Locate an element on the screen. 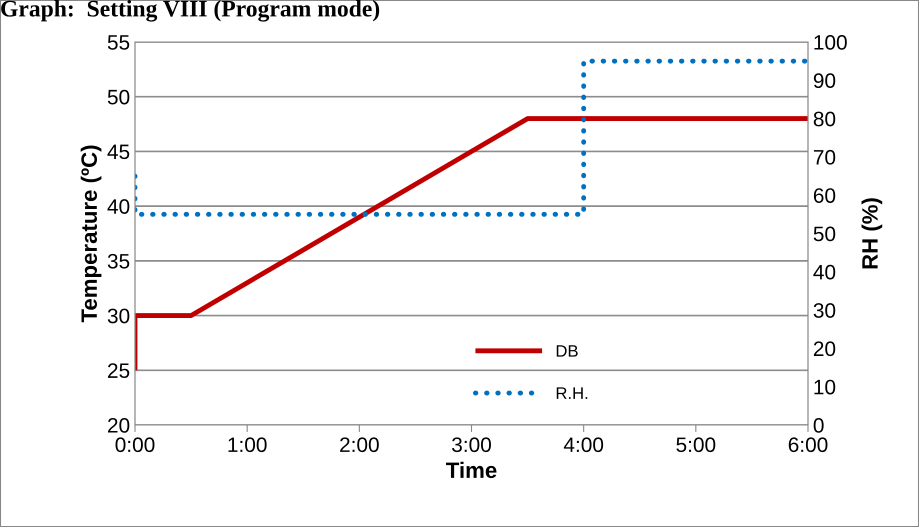  y2-tick-label: 90 is located at coordinates (825, 80).